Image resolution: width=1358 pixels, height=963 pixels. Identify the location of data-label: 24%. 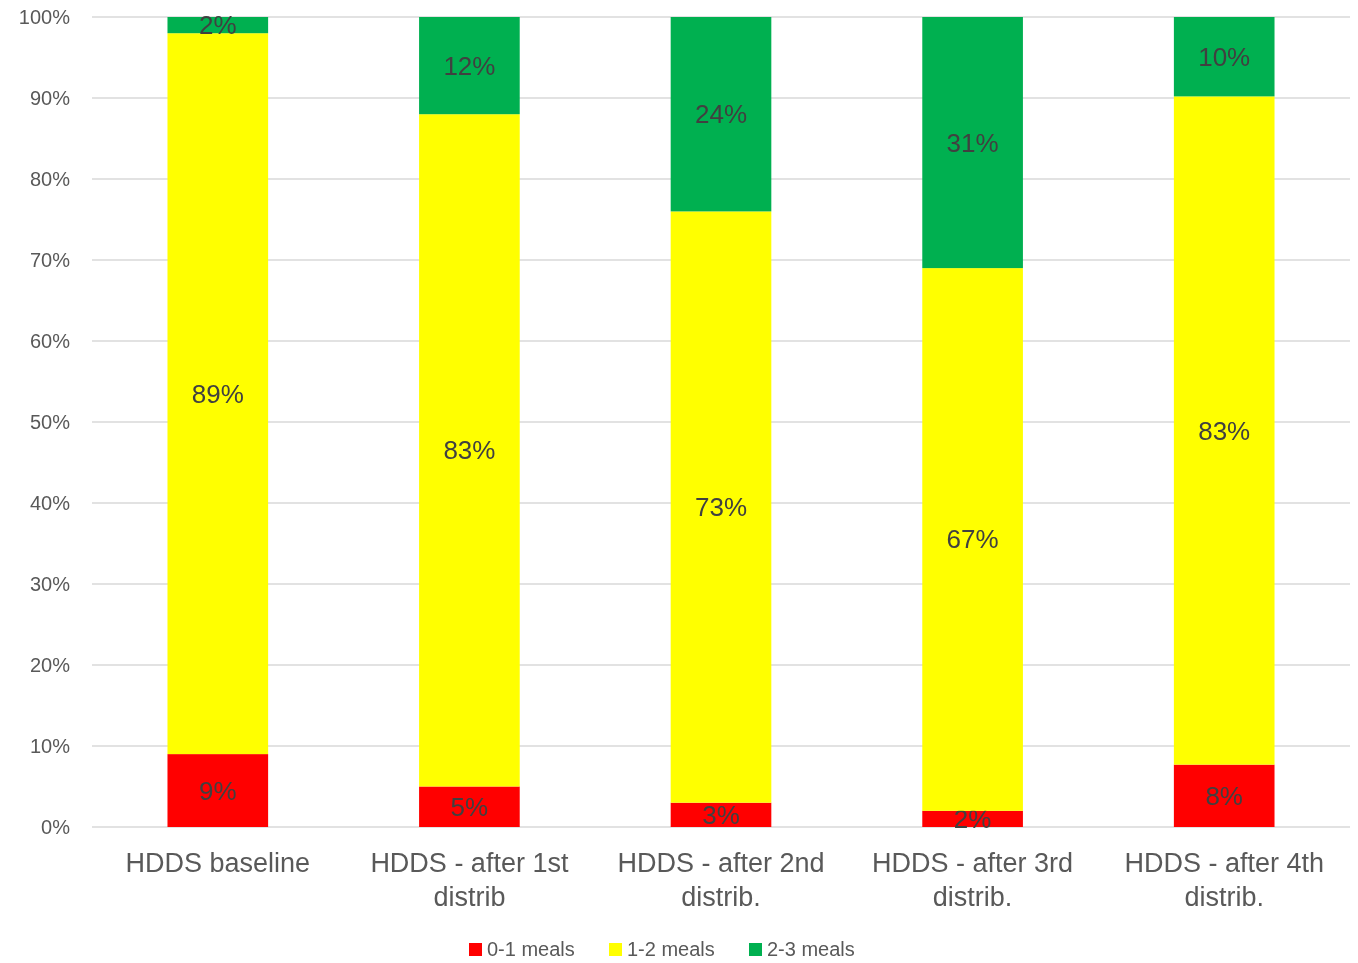
(721, 114).